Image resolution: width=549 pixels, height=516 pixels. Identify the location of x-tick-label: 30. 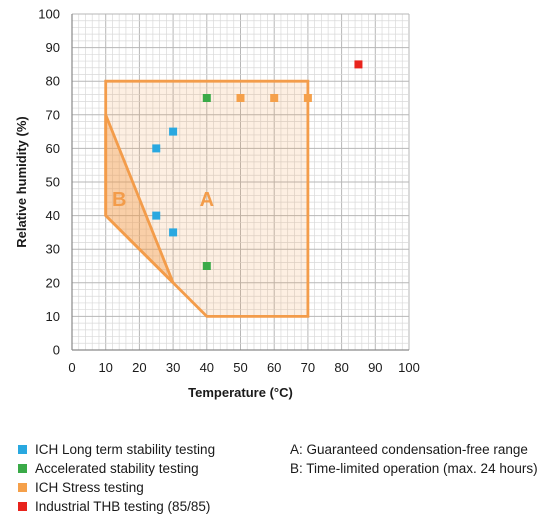
(173, 367).